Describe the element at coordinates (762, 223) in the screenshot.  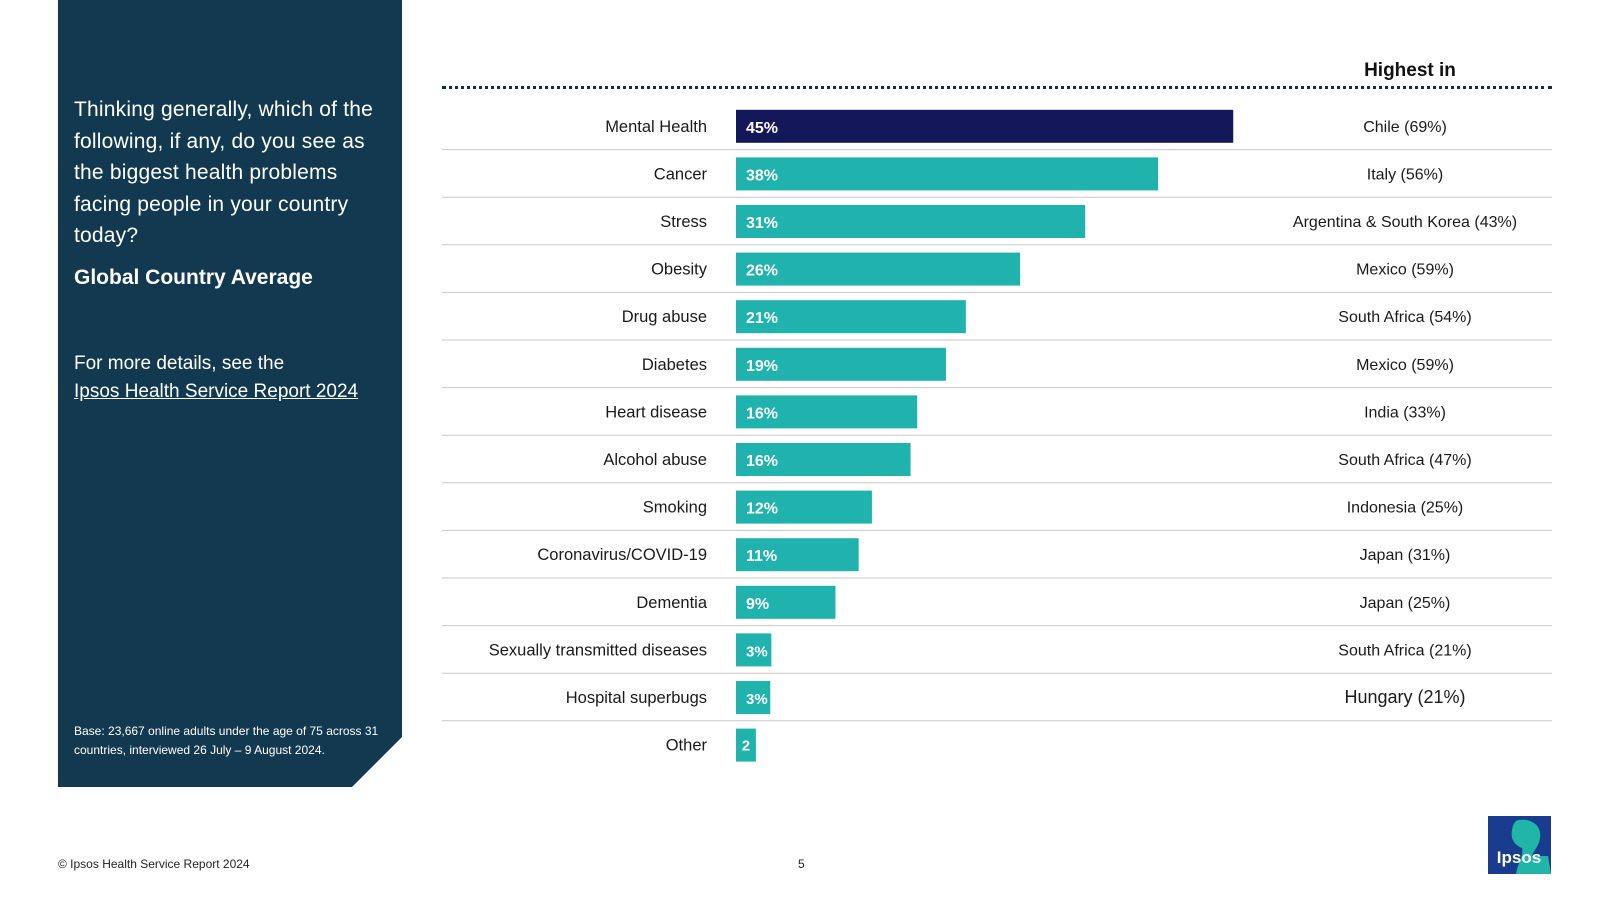
I see `value-label: 31%` at that location.